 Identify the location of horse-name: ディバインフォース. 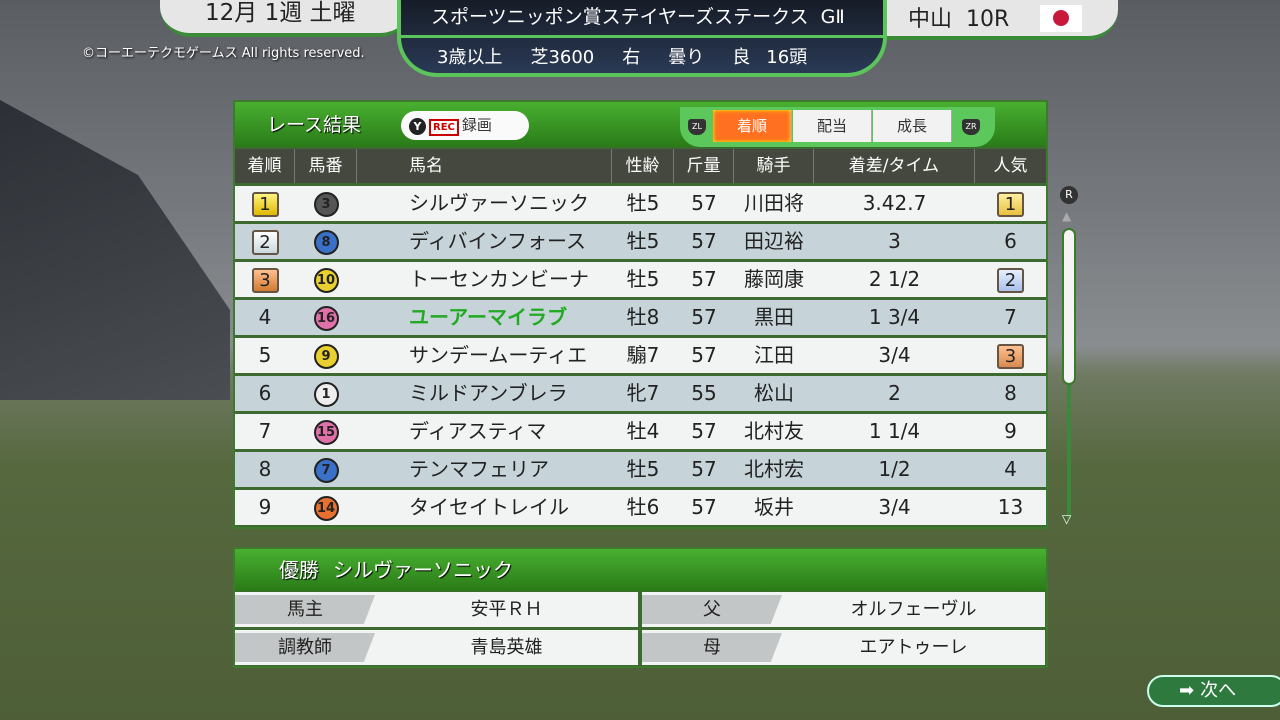
(497, 241).